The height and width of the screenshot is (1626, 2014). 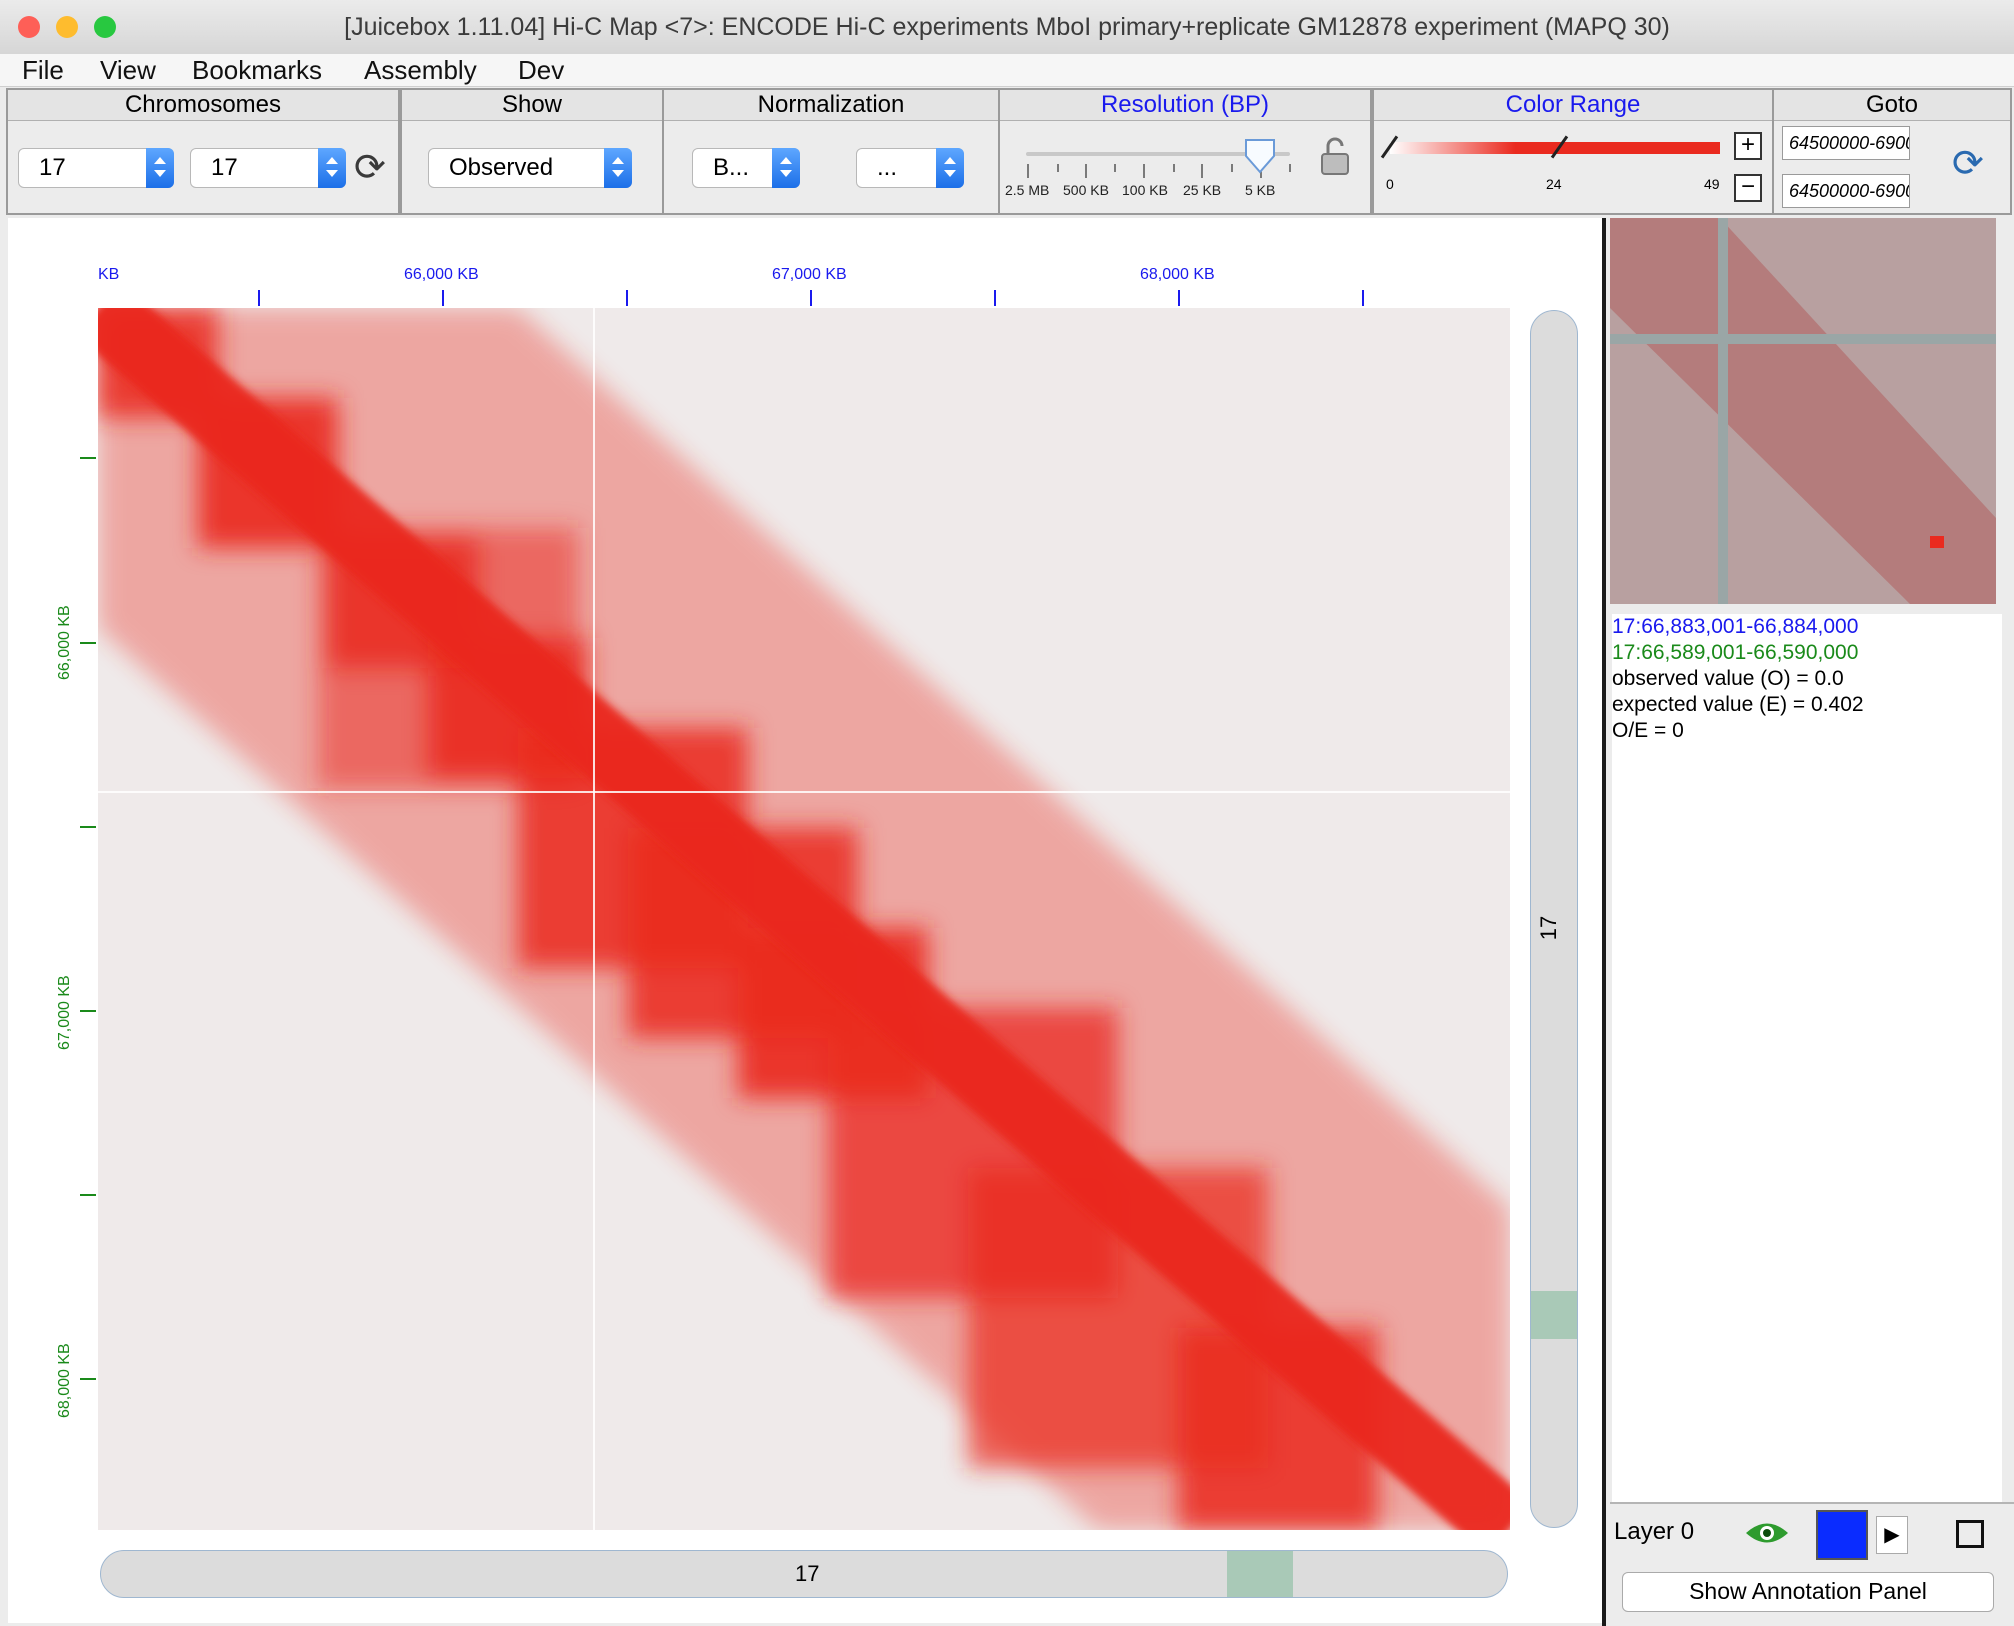 What do you see at coordinates (1027, 190) in the screenshot?
I see `resolution-tick-2.5mb: 2.5 MB` at bounding box center [1027, 190].